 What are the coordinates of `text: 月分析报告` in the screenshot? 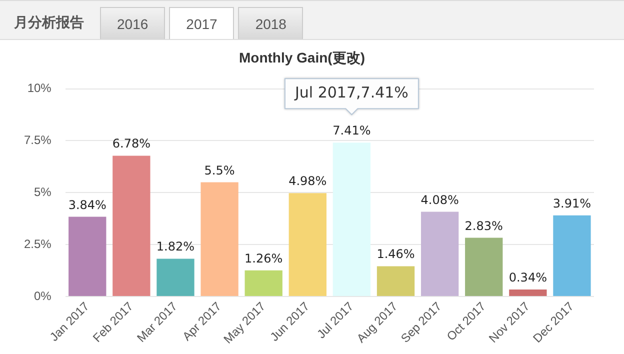 It's located at (49, 22).